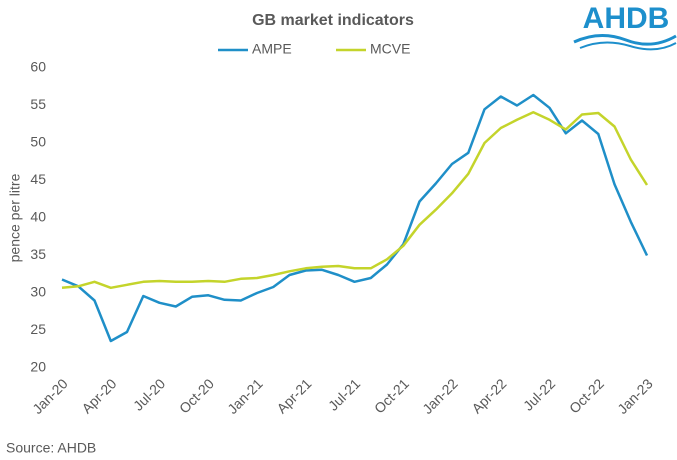  Describe the element at coordinates (626, 18) in the screenshot. I see `logo-text: AHDB` at that location.